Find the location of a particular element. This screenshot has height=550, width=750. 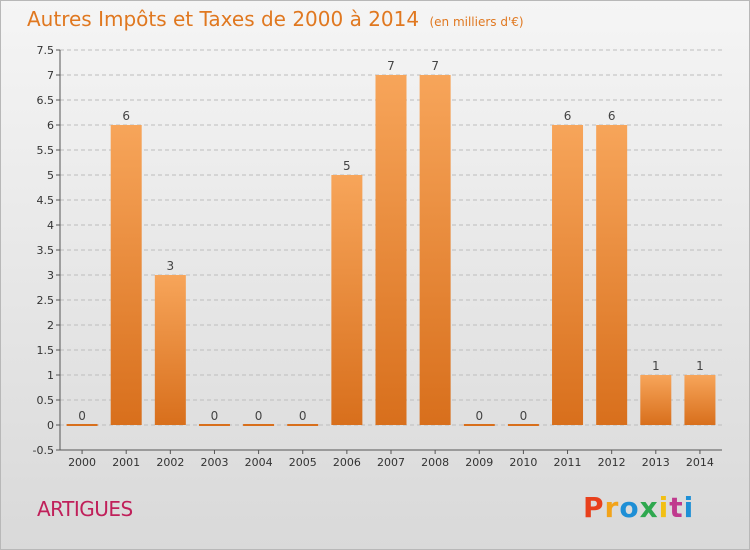

x-tick-label: 2011 is located at coordinates (568, 462).